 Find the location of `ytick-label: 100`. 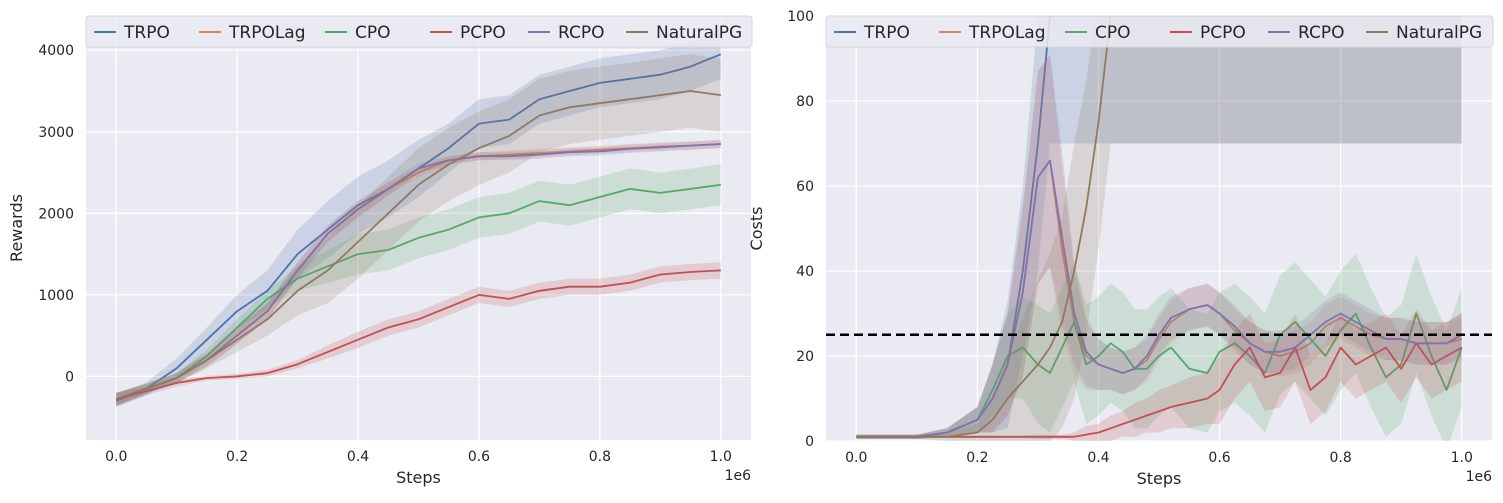

ytick-label: 100 is located at coordinates (800, 17).